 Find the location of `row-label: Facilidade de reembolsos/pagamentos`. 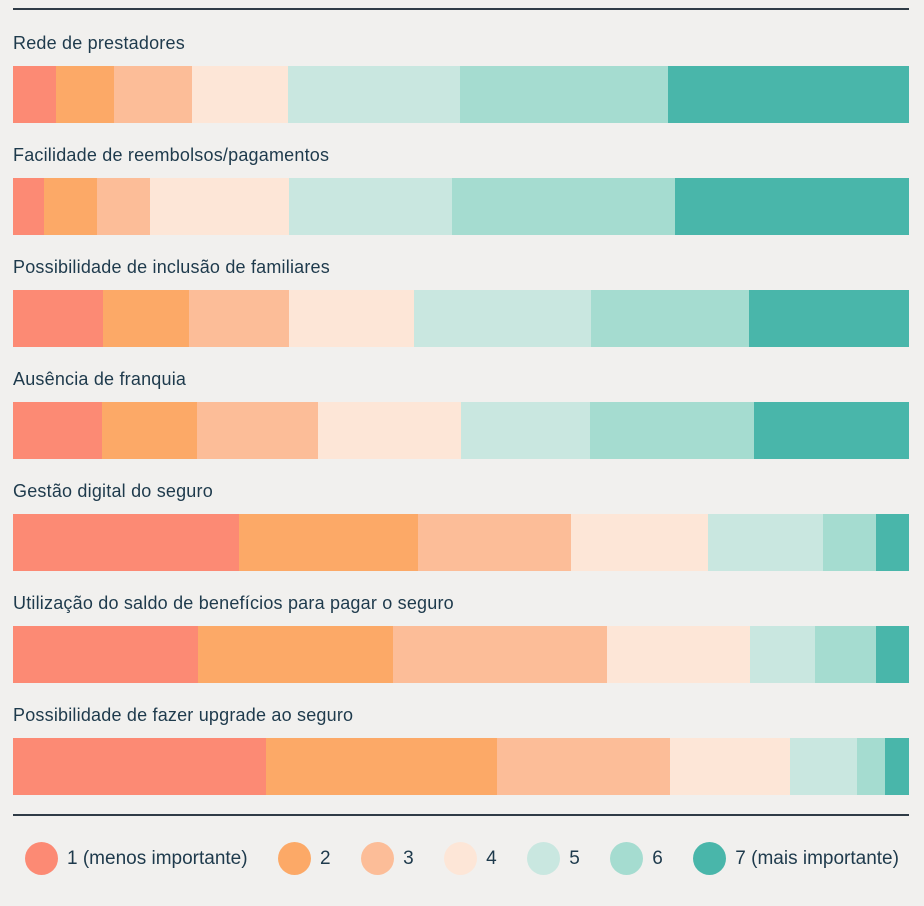

row-label: Facilidade de reembolsos/pagamentos is located at coordinates (171, 155).